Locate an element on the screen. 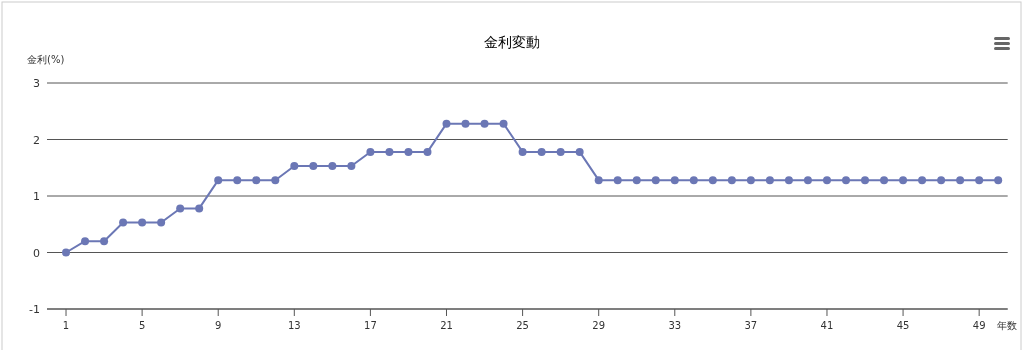  chart-title: 金利変動 is located at coordinates (512, 42).